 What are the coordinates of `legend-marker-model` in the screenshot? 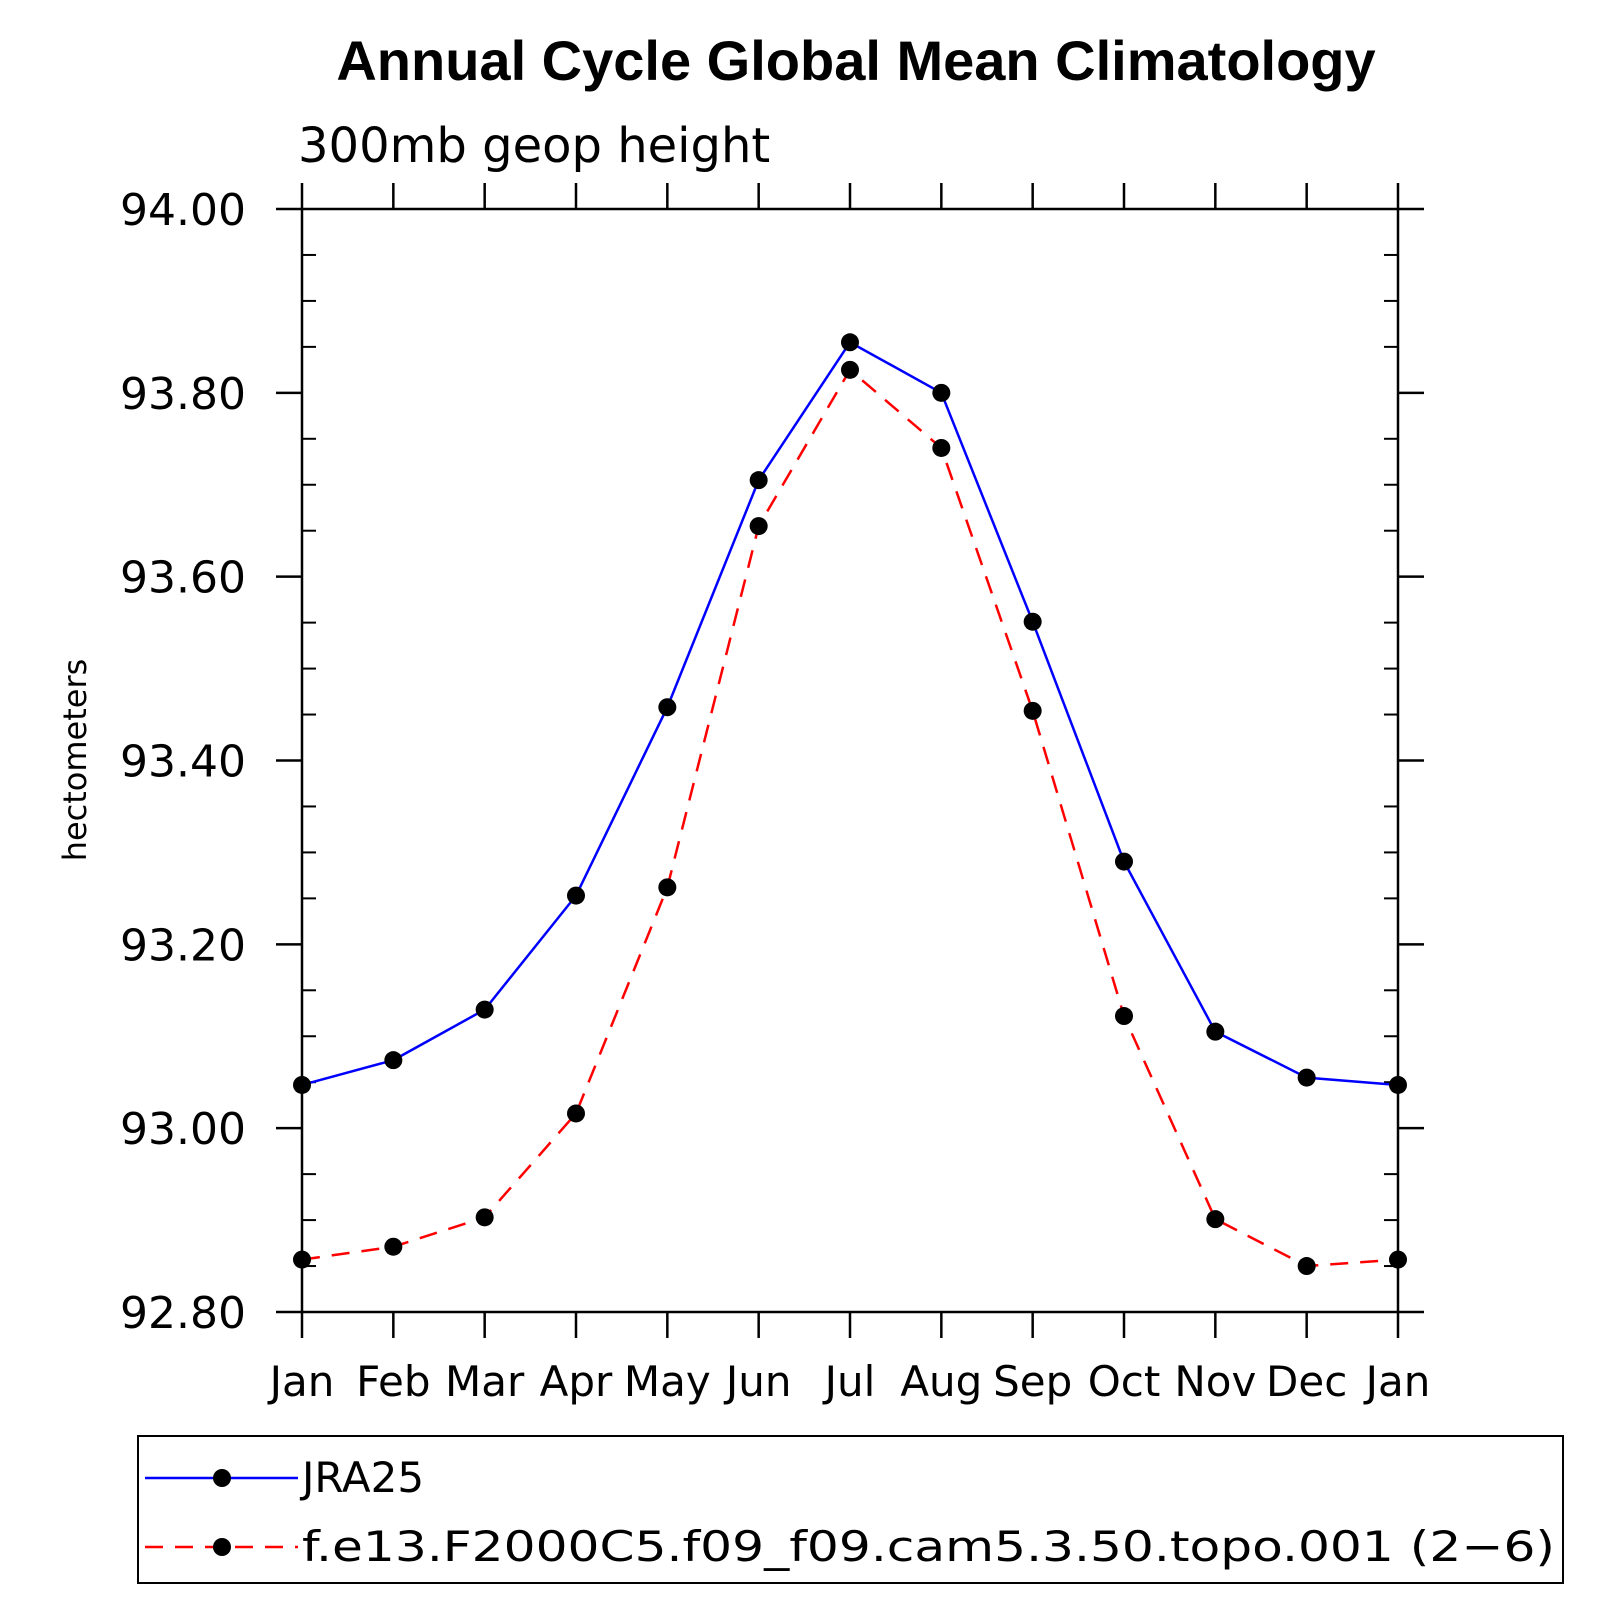 It's located at (222, 1547).